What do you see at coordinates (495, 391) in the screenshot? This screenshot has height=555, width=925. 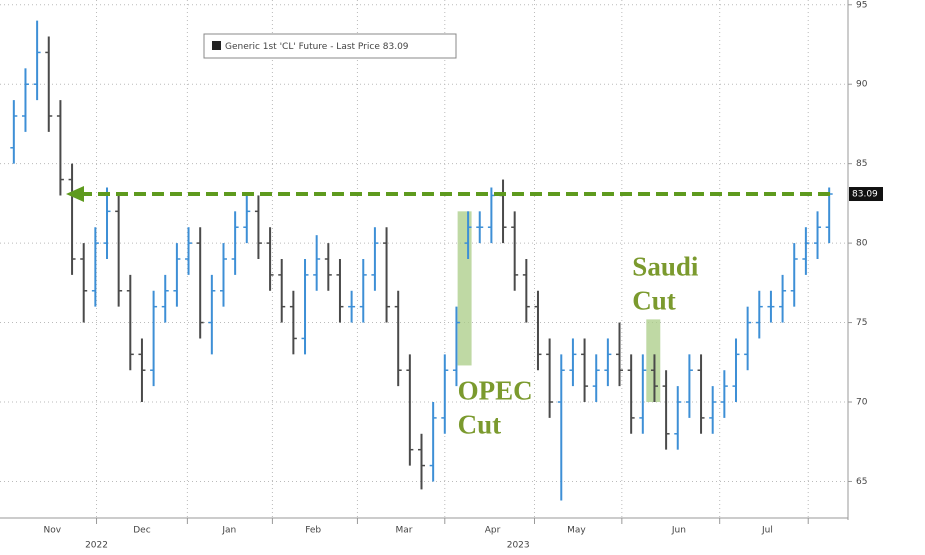 I see `annotation: OPEC` at bounding box center [495, 391].